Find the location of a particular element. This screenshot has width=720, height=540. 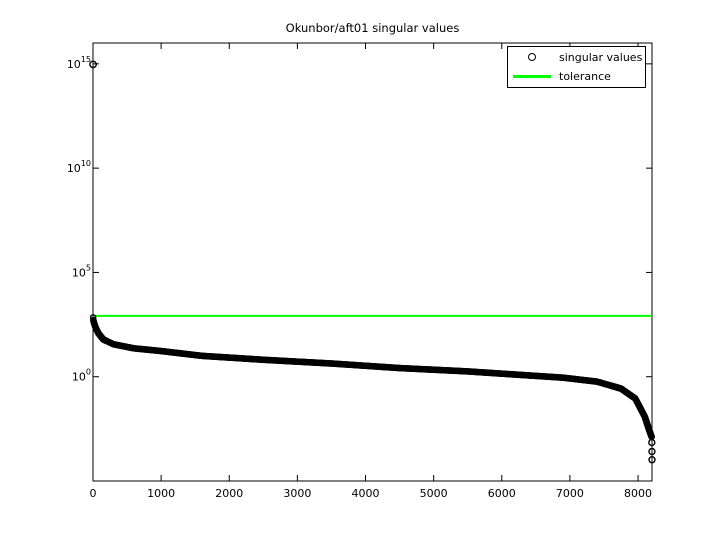

x-tick-label: 7000 is located at coordinates (570, 493).